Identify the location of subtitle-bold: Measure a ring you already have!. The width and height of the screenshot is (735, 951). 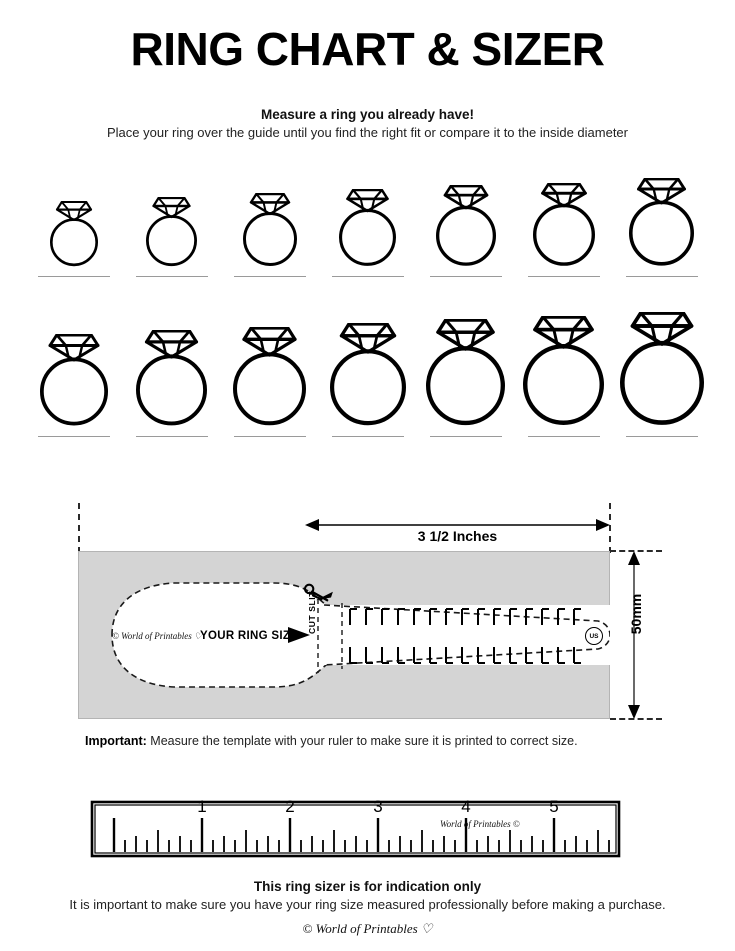
(367, 114).